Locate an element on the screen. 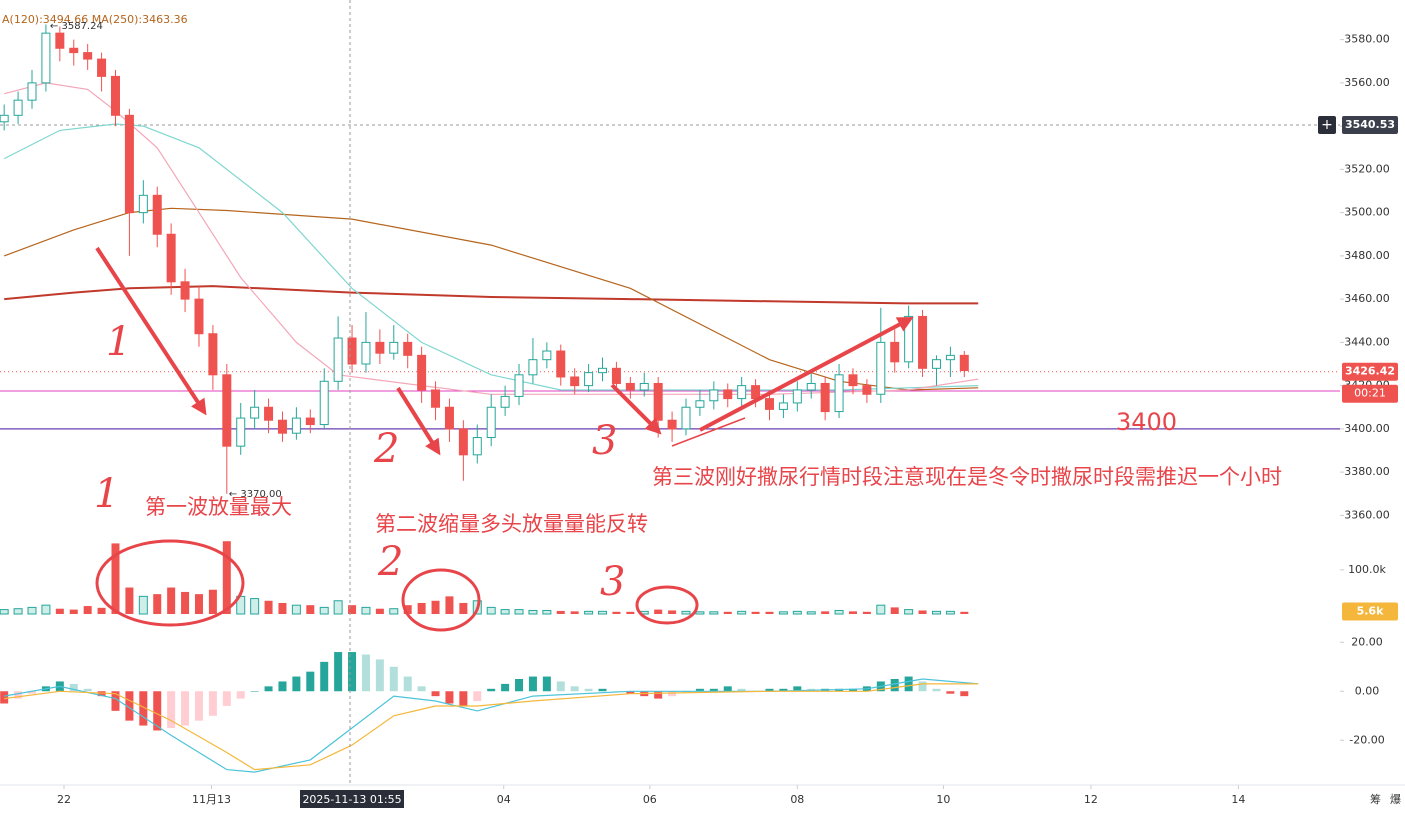 The height and width of the screenshot is (823, 1405). corner-icon: 爆 is located at coordinates (1395, 799).